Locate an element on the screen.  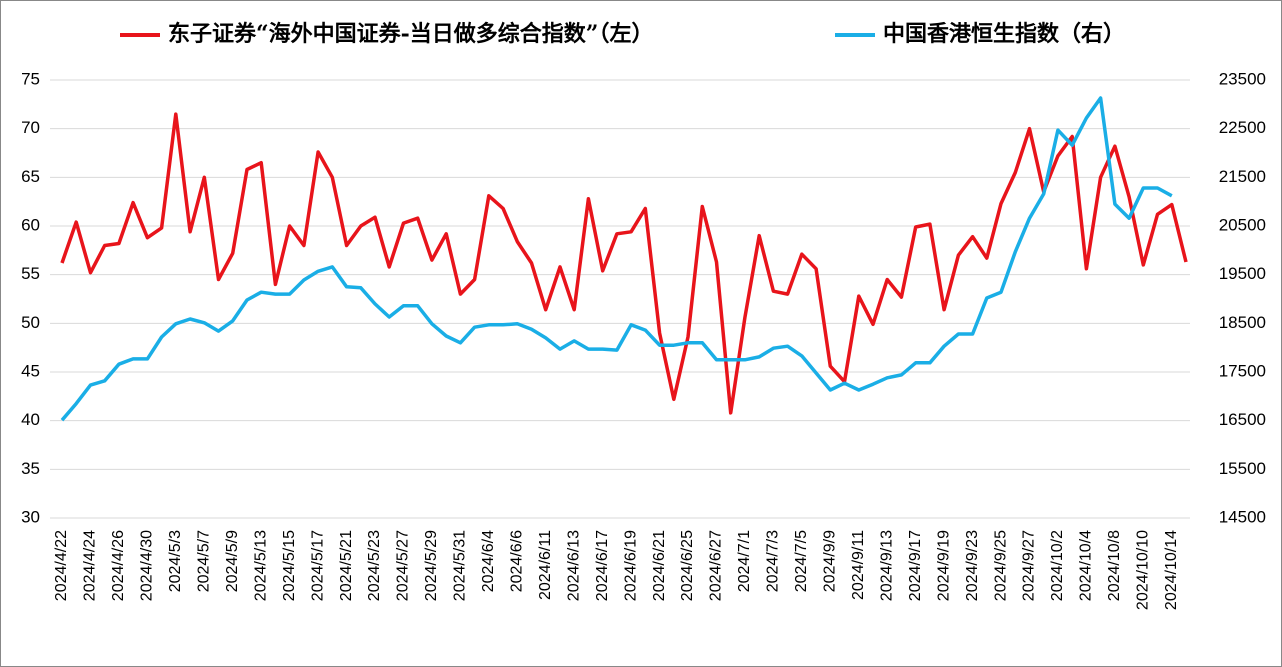
x-tick-label: 2024/10/14 is located at coordinates (1171, 570).